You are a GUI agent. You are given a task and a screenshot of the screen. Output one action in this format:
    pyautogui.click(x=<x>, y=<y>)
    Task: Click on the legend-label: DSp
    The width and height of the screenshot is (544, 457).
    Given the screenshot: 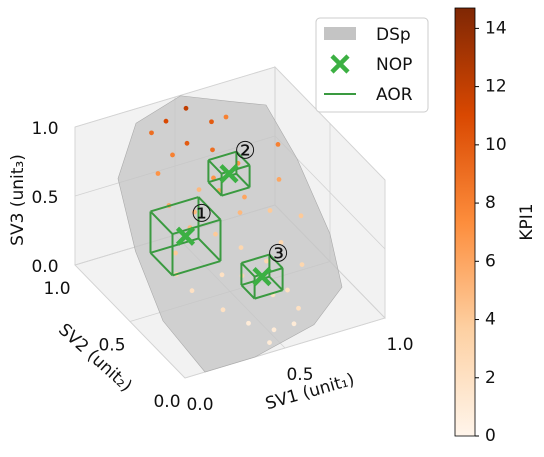 What is the action you would take?
    pyautogui.click(x=393, y=35)
    